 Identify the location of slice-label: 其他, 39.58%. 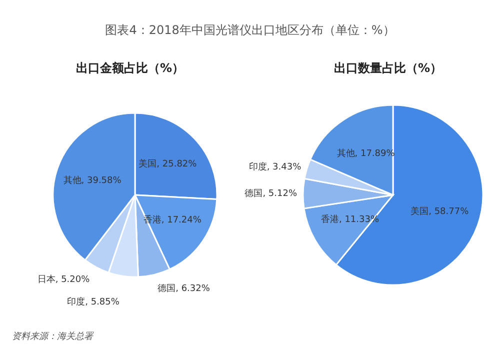
(92, 180).